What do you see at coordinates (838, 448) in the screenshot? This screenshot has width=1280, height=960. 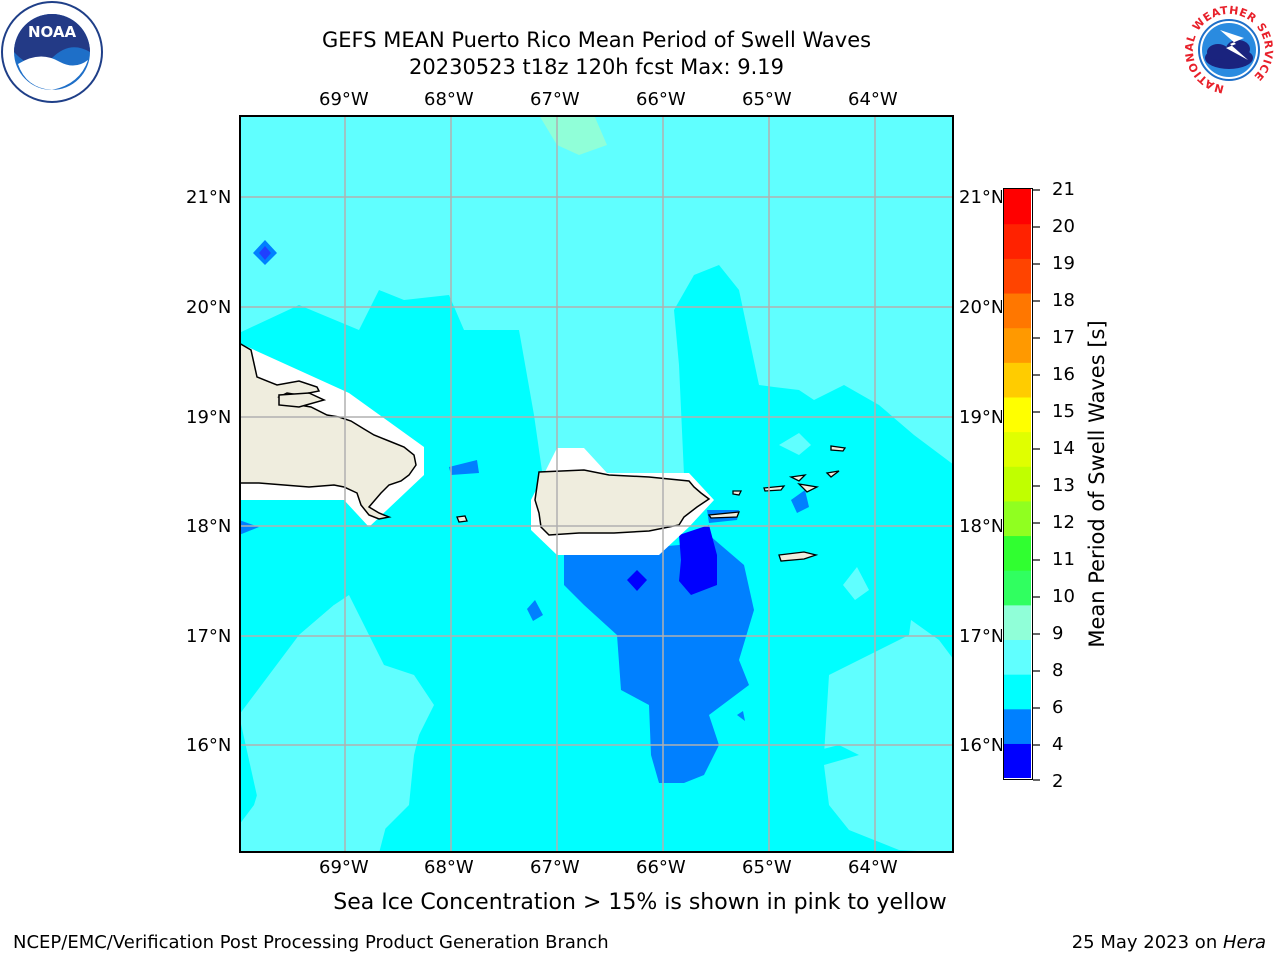 I see `anegada-land` at bounding box center [838, 448].